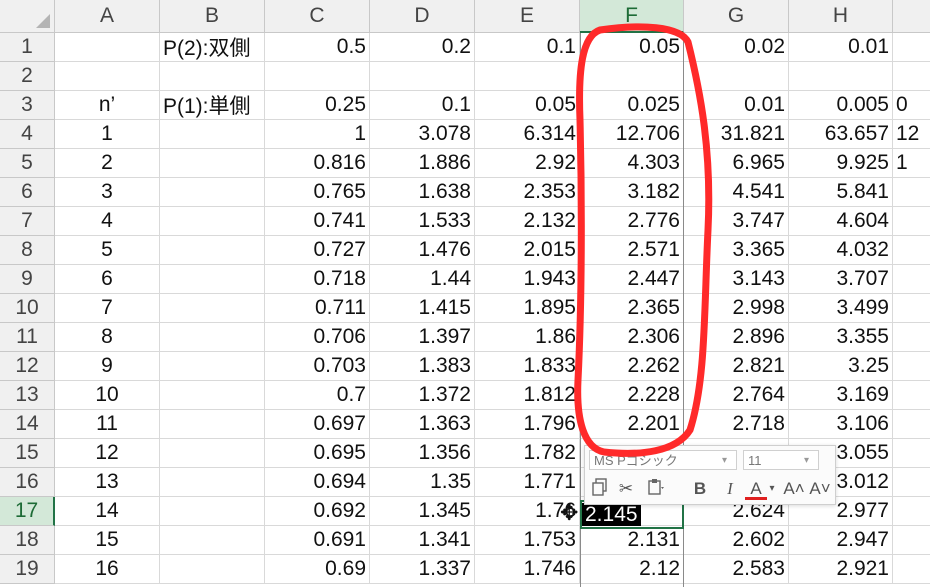 The width and height of the screenshot is (930, 587). I want to click on row-header: 7, so click(27, 221).